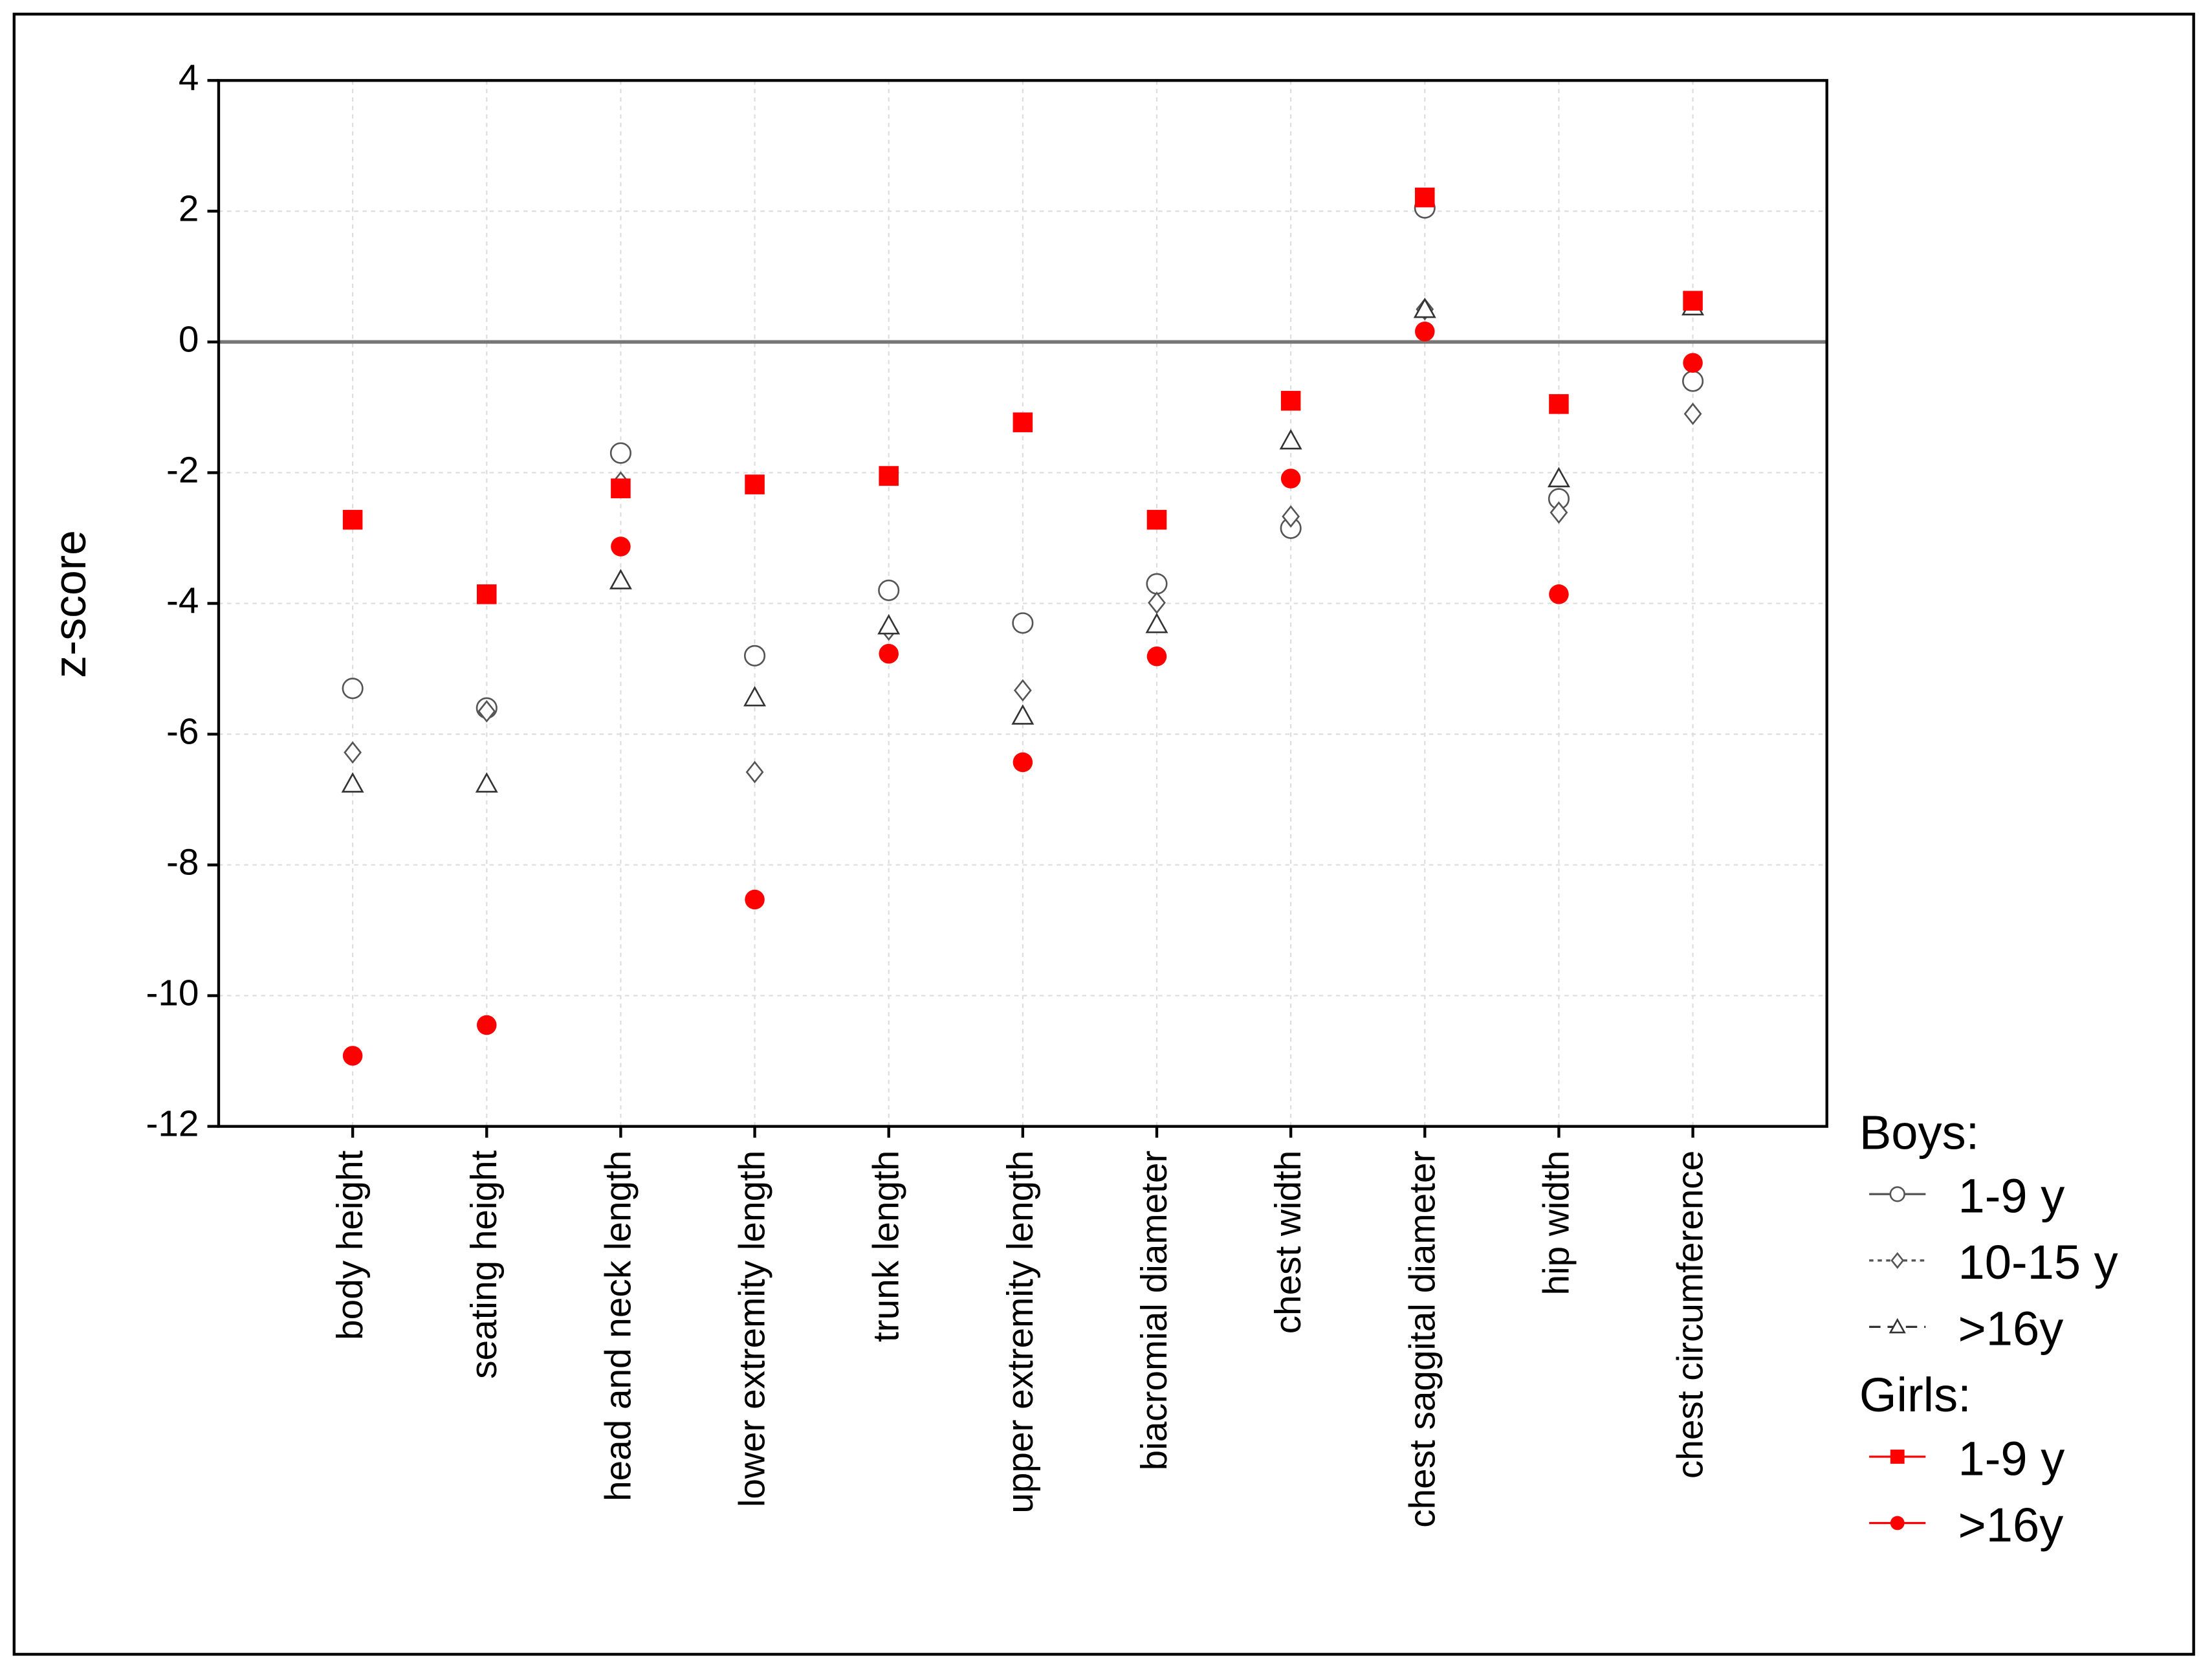 This screenshot has width=2212, height=1667. What do you see at coordinates (1288, 1242) in the screenshot?
I see `x-tick-label: chest width` at bounding box center [1288, 1242].